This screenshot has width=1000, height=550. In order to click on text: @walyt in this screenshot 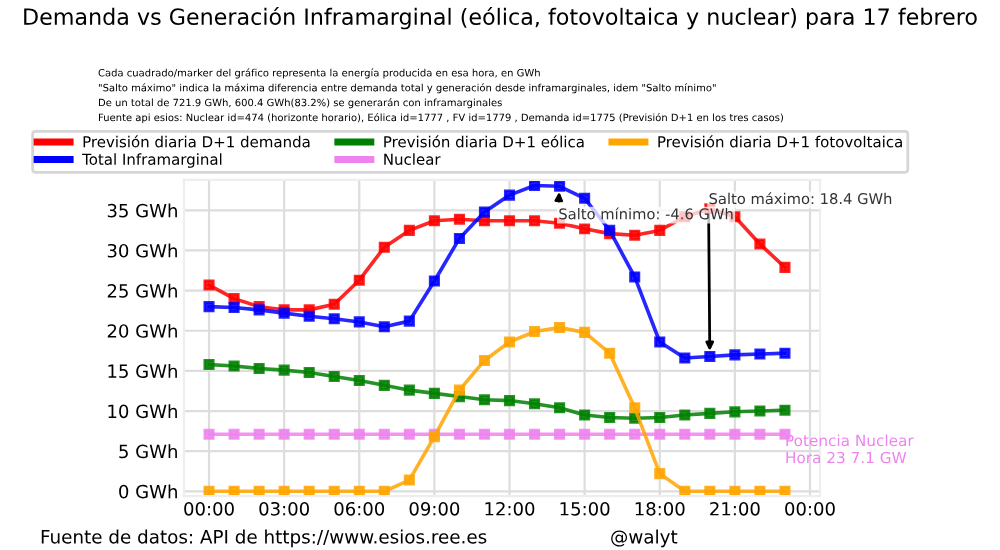, I will do `click(644, 538)`.